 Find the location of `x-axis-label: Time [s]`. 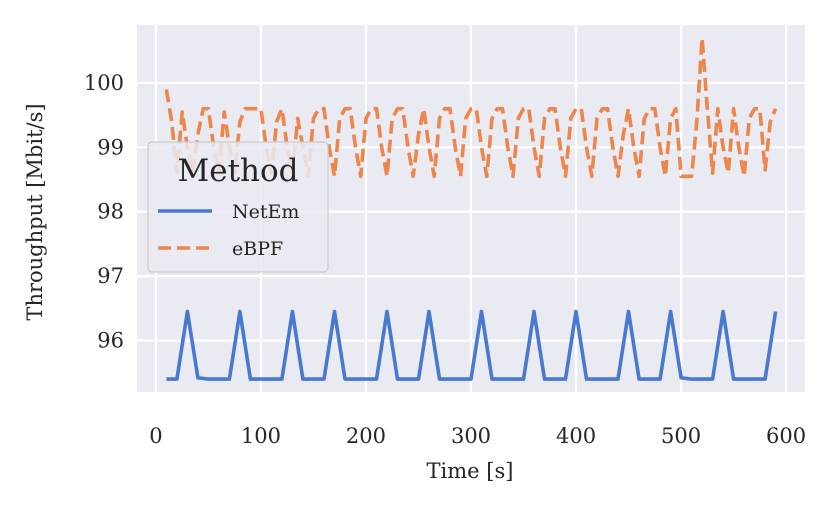

x-axis-label: Time [s] is located at coordinates (470, 471).